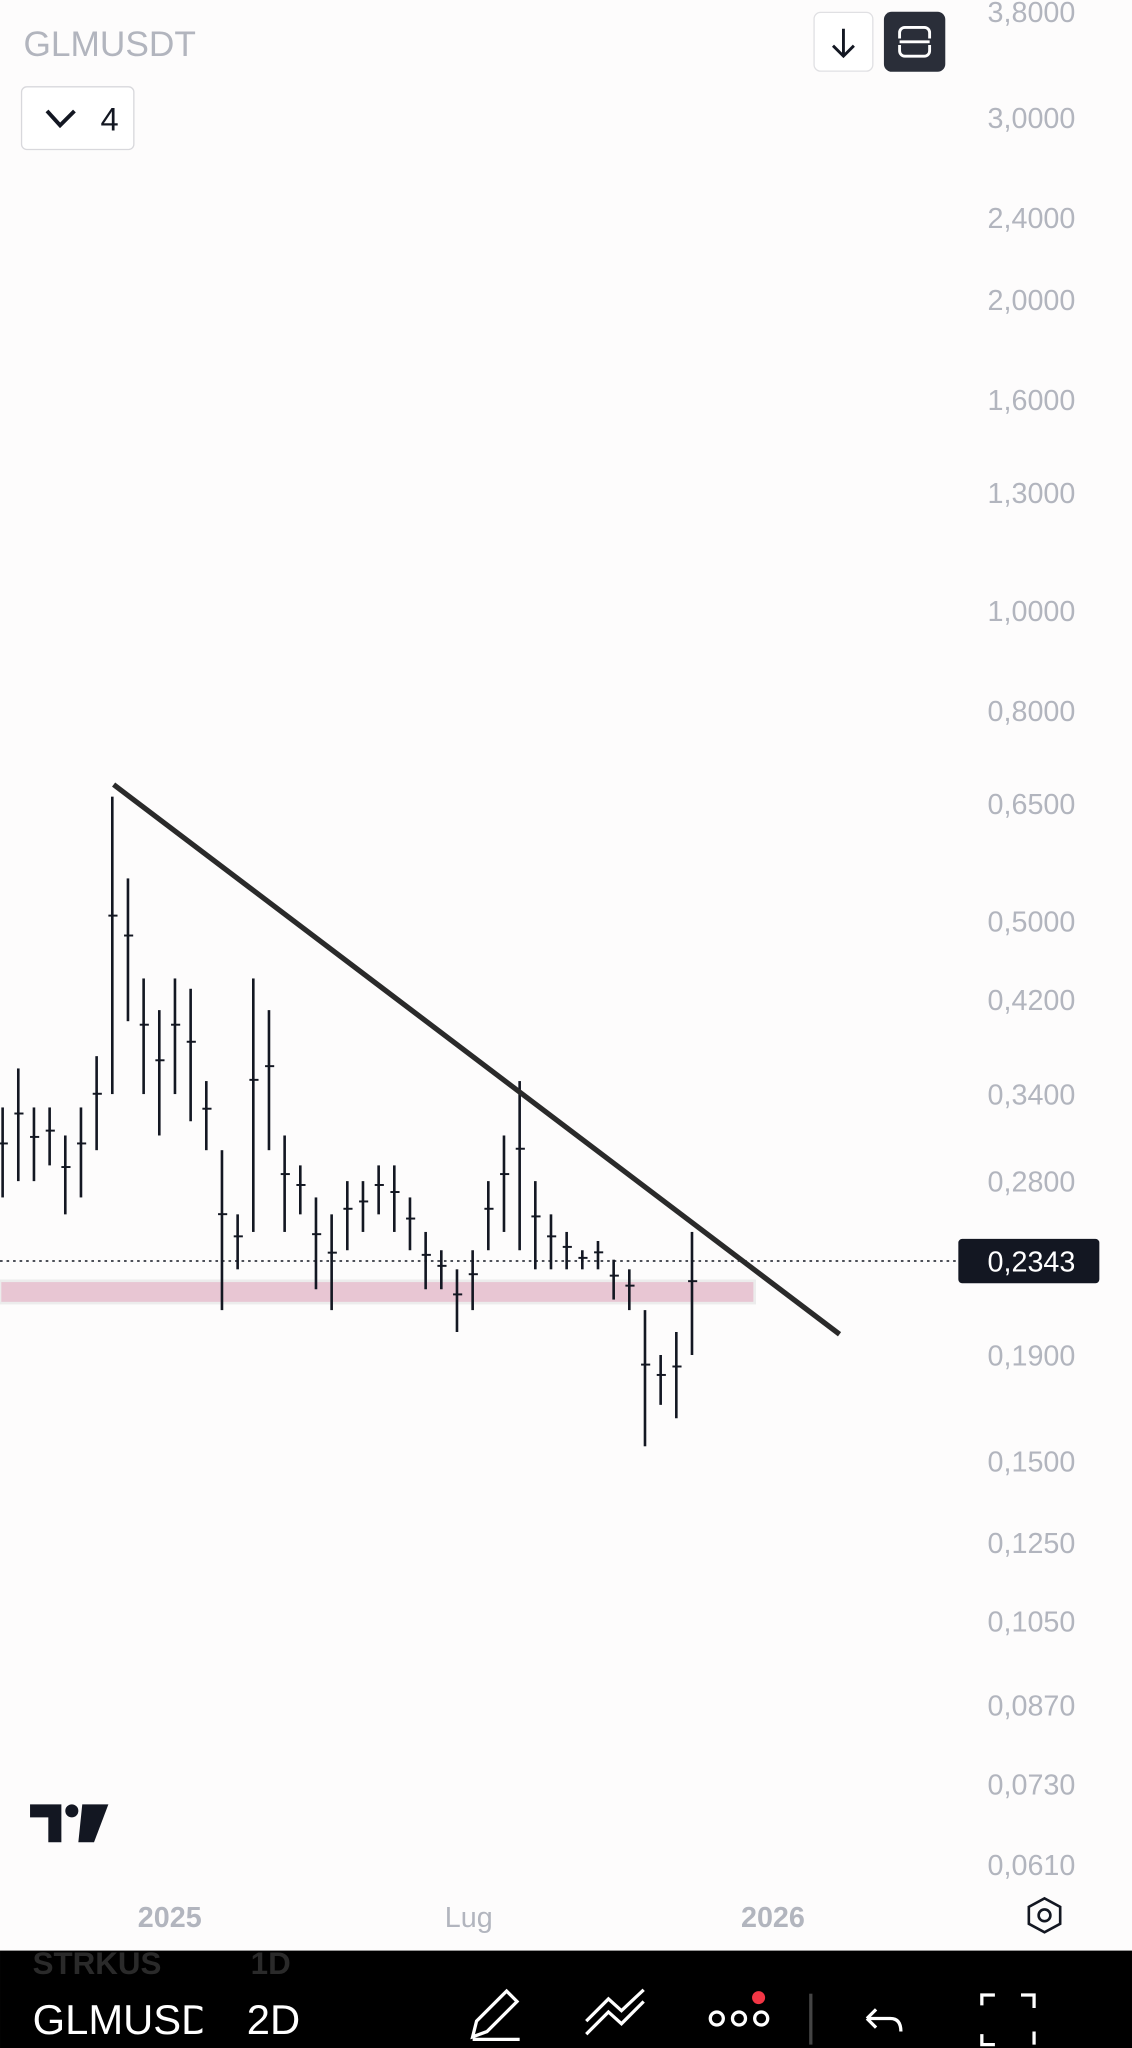 The width and height of the screenshot is (1132, 2048). What do you see at coordinates (1032, 401) in the screenshot?
I see `y-tick-label: 1,6000` at bounding box center [1032, 401].